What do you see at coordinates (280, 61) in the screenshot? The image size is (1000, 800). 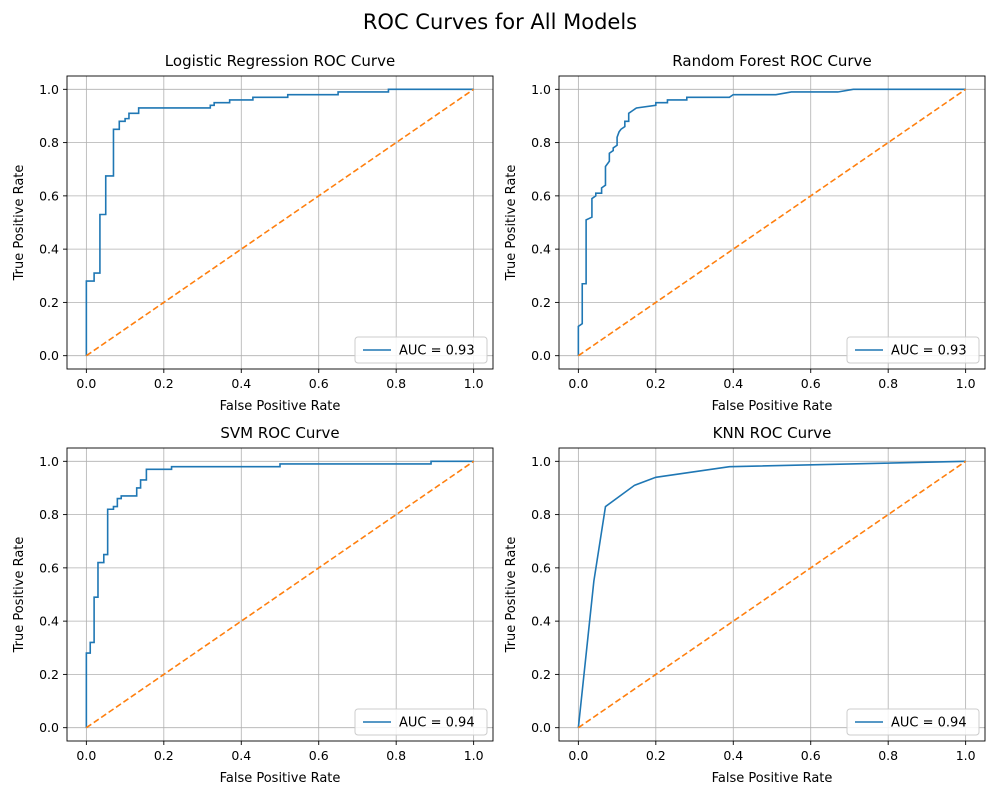 I see `panel-title: Logistic Regression ROC Curve` at bounding box center [280, 61].